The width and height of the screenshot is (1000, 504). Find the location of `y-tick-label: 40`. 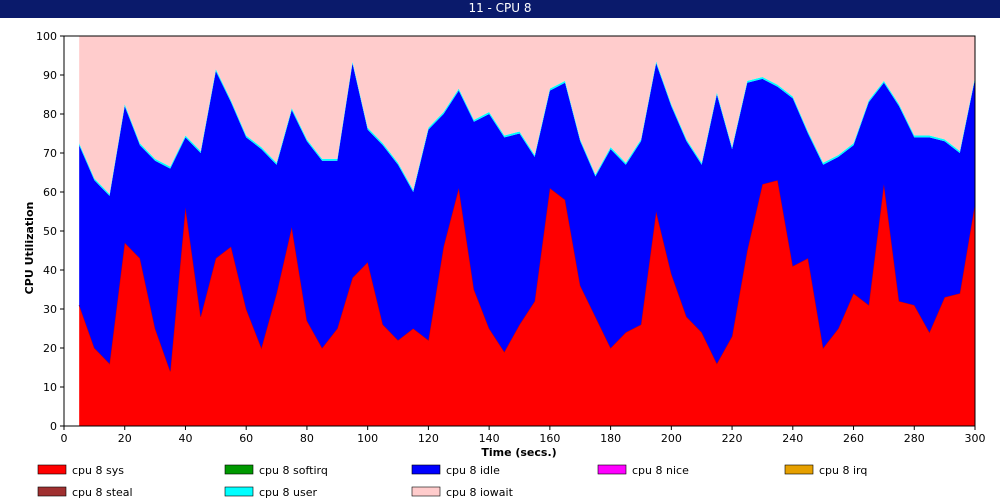

y-tick-label: 40 is located at coordinates (50, 270).